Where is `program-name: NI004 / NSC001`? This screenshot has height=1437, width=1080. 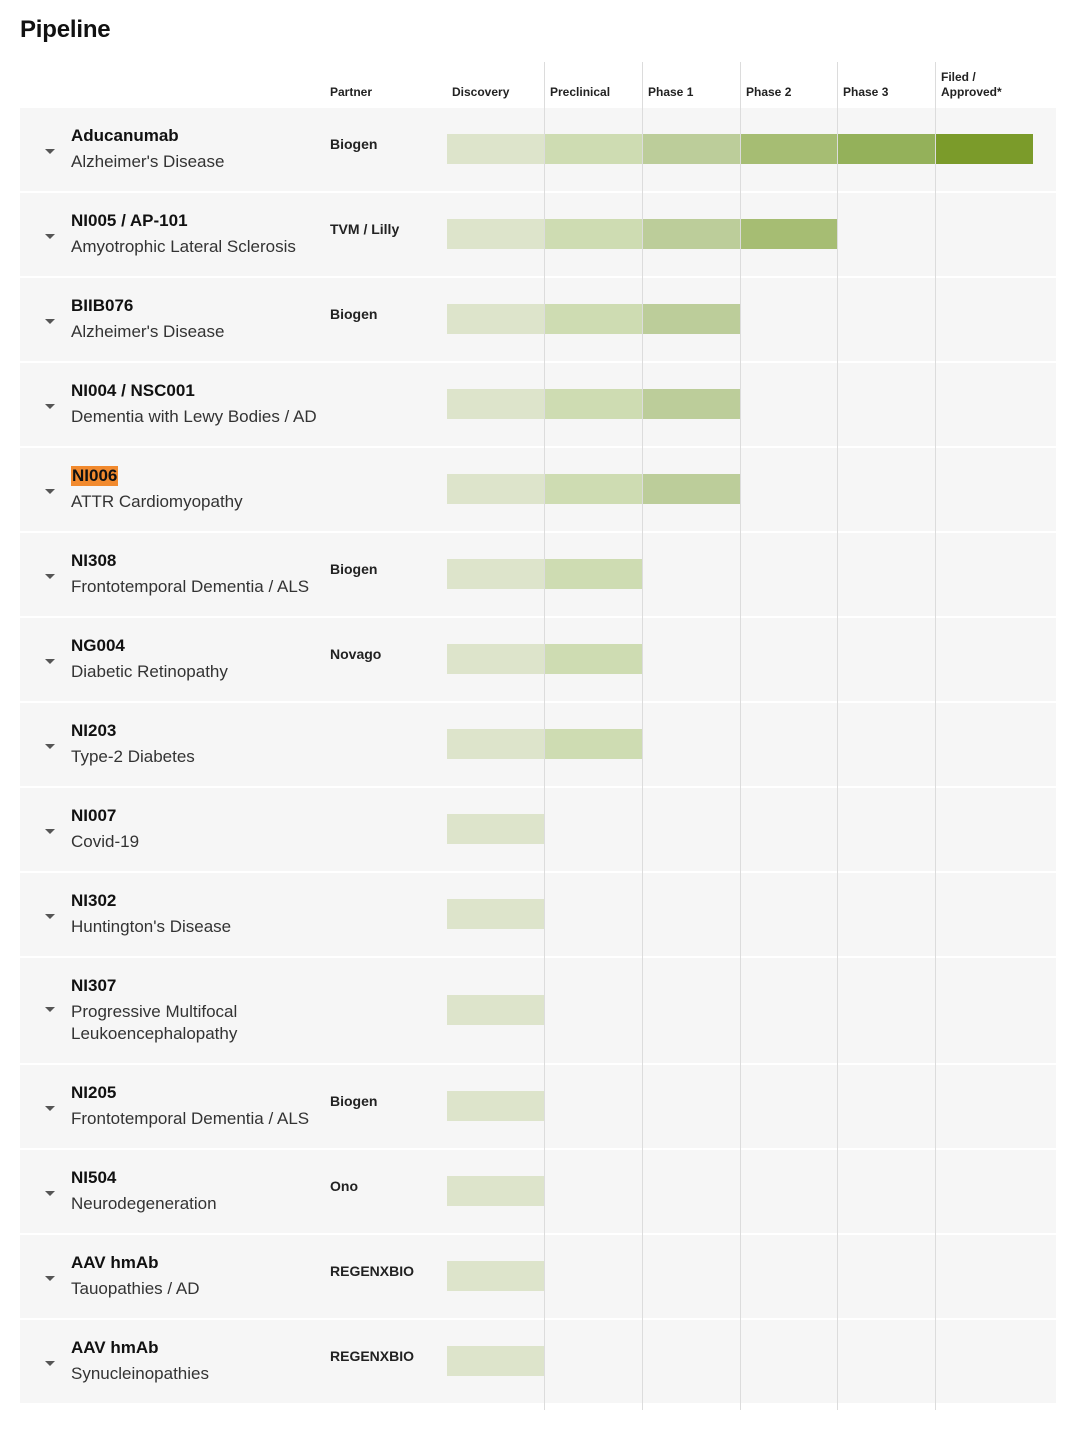 program-name: NI004 / NSC001 is located at coordinates (133, 390).